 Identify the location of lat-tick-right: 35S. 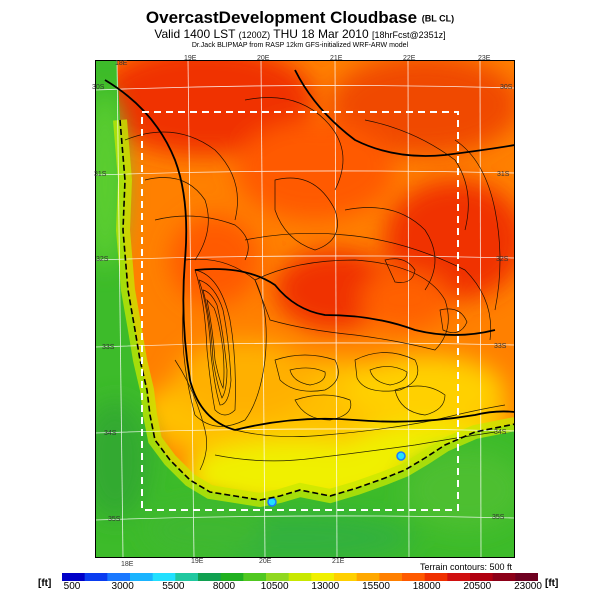
(498, 517).